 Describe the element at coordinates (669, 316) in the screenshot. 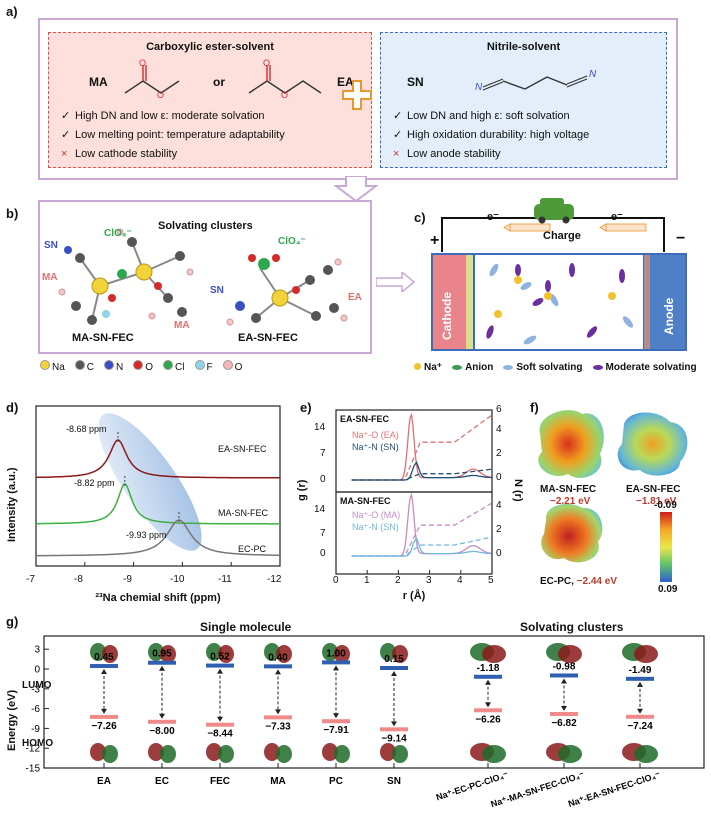

I see `anode-label: Anode` at that location.